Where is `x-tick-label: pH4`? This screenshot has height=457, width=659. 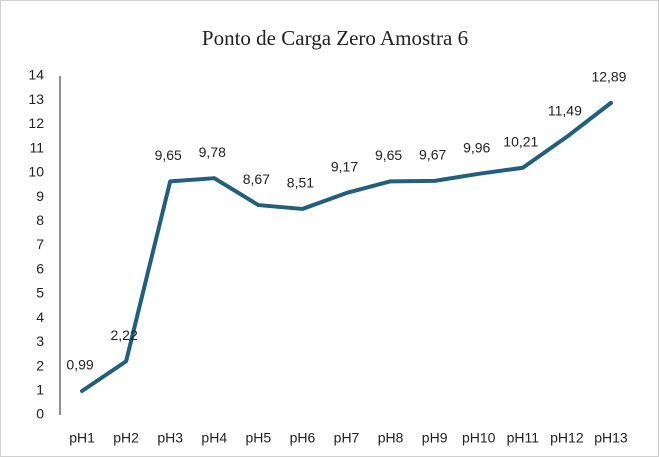
x-tick-label: pH4 is located at coordinates (214, 438).